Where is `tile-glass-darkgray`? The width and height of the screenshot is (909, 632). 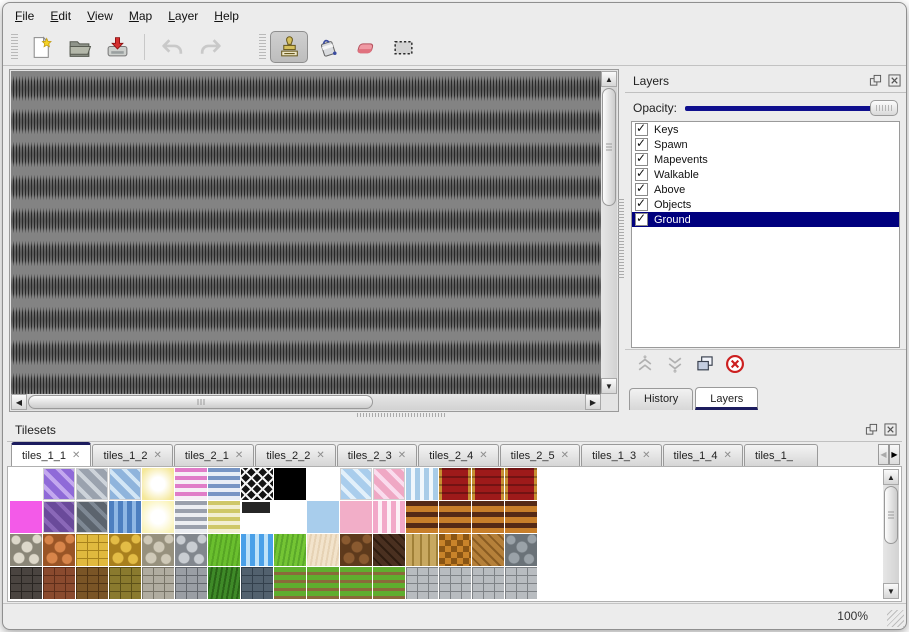
tile-glass-darkgray is located at coordinates (92, 517).